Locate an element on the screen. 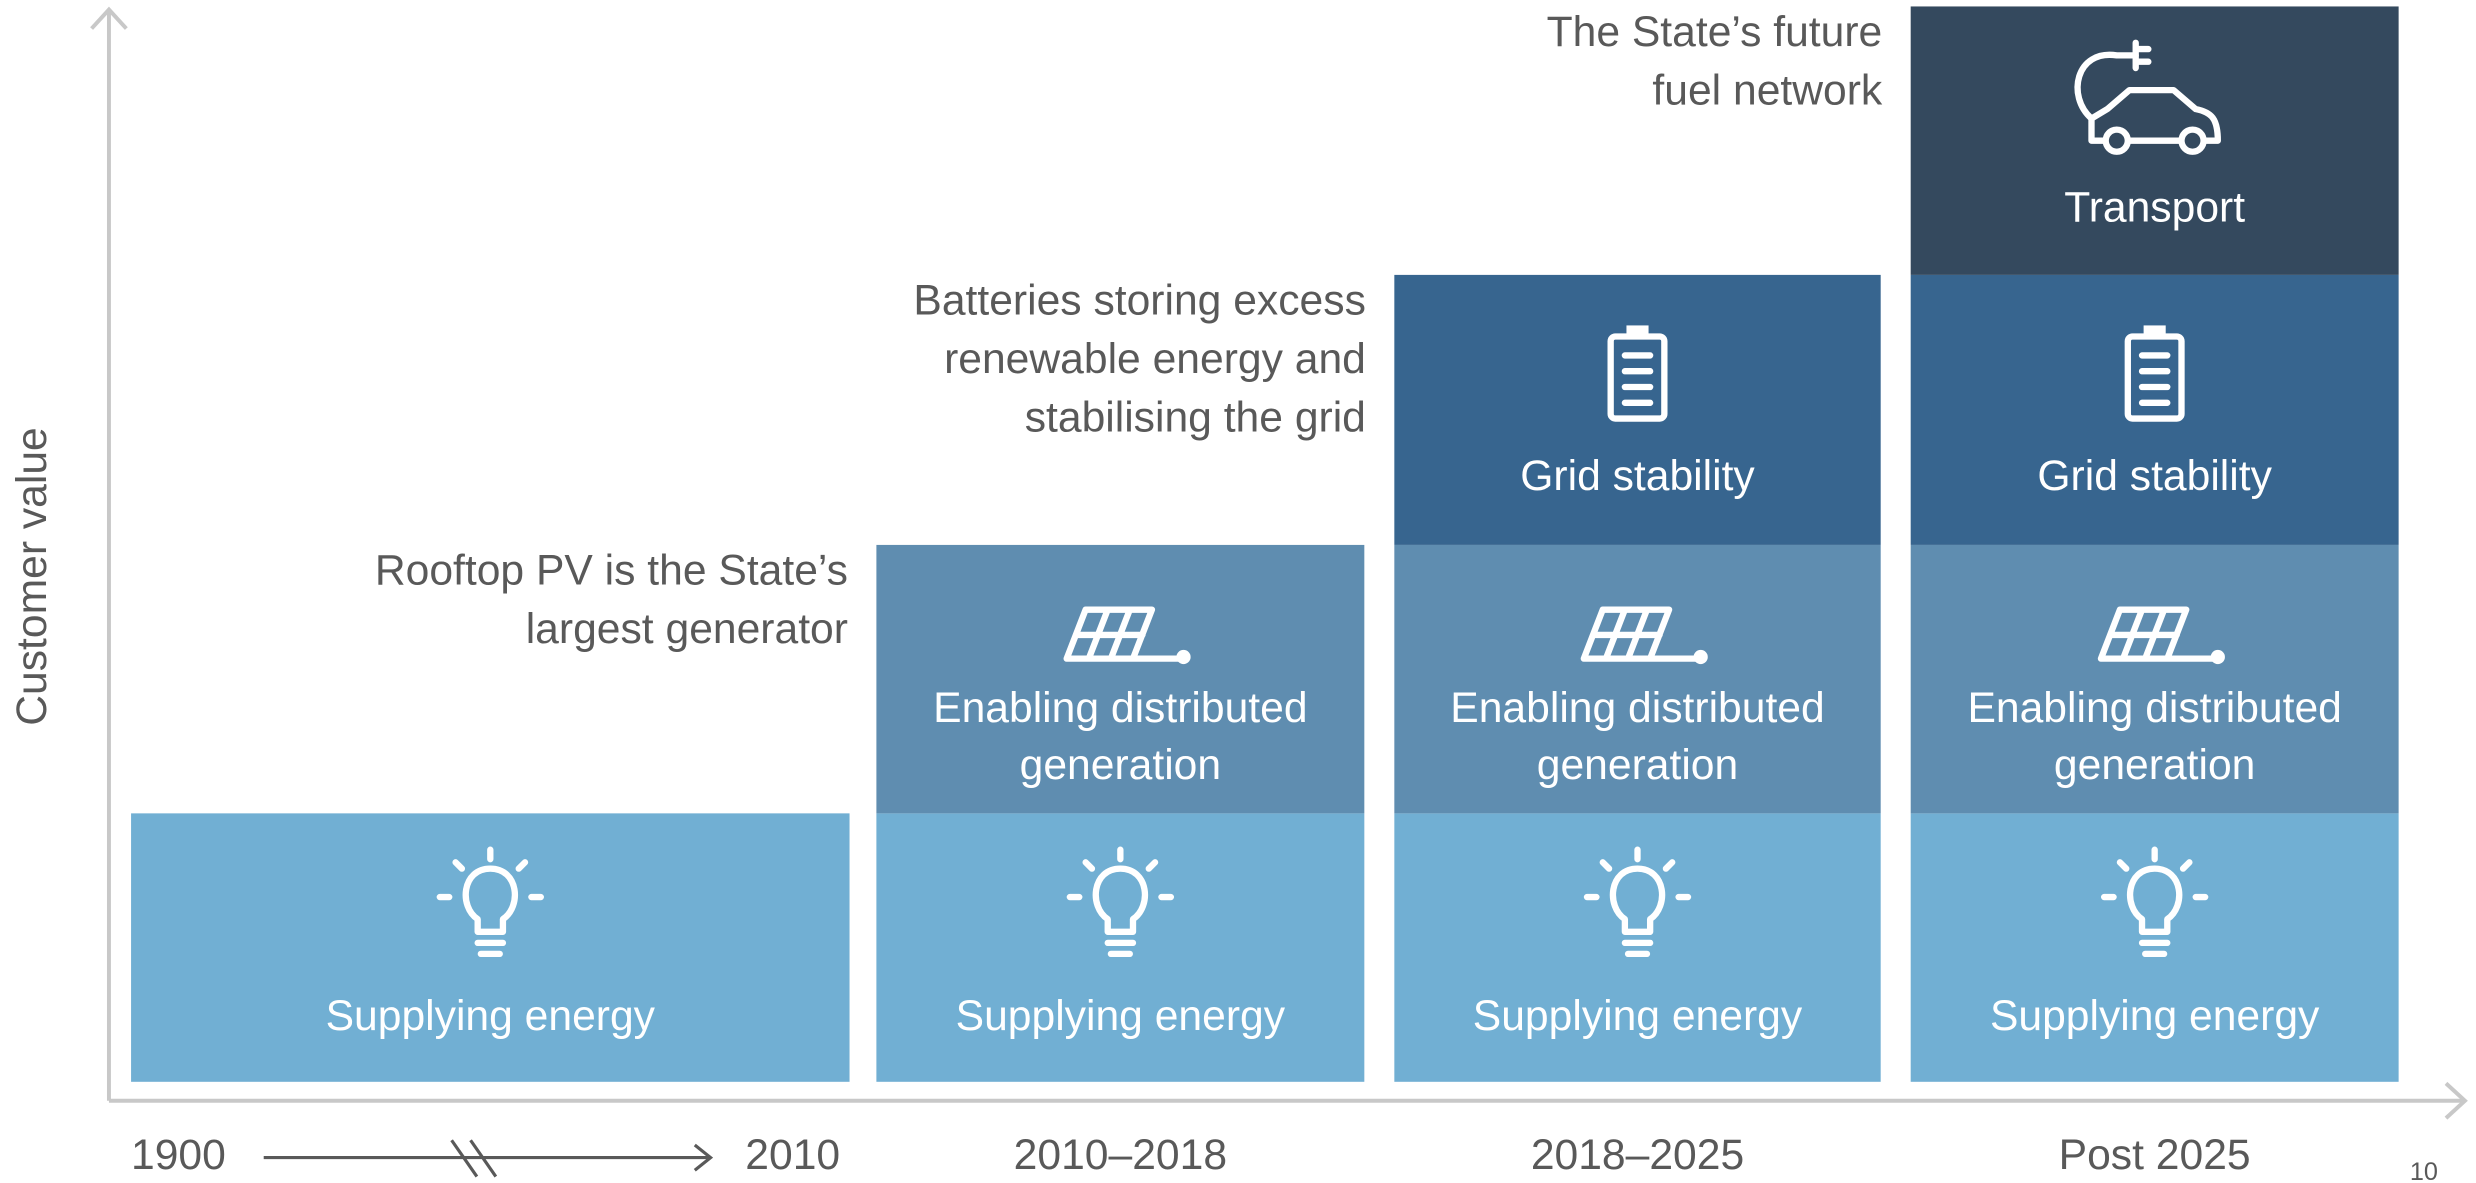 The width and height of the screenshot is (2476, 1183). annotation: Batteries storing excess is located at coordinates (1139, 301).